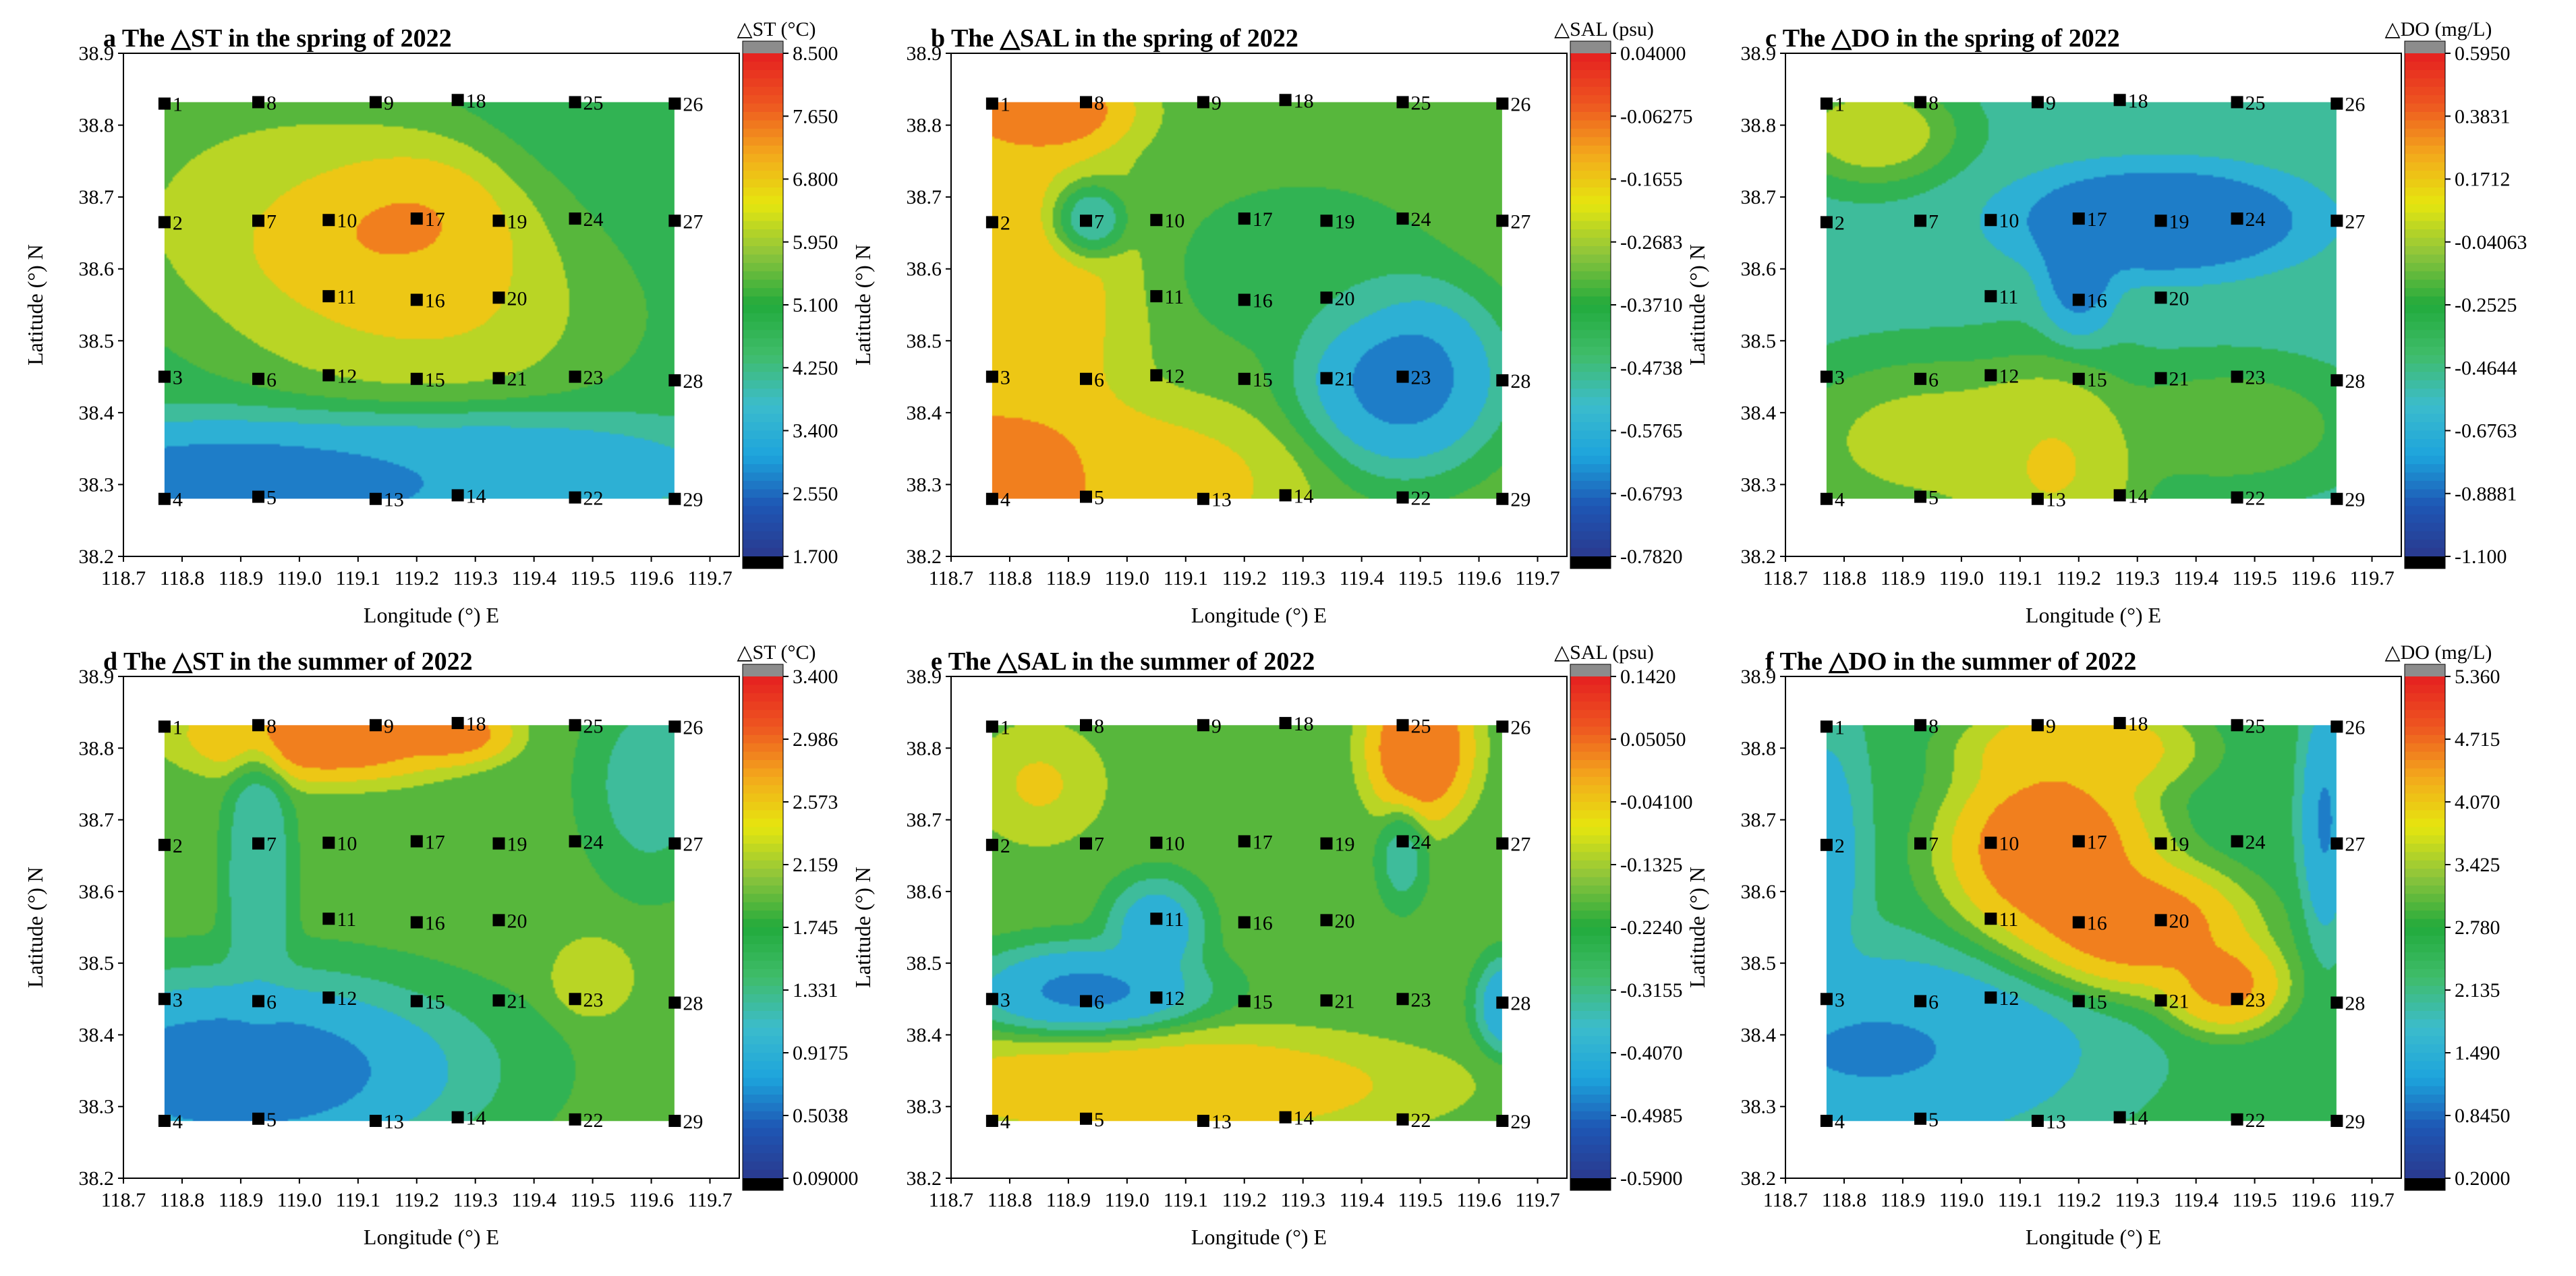  What do you see at coordinates (1651, 990) in the screenshot?
I see `colorbar-tick-label: -0.3155` at bounding box center [1651, 990].